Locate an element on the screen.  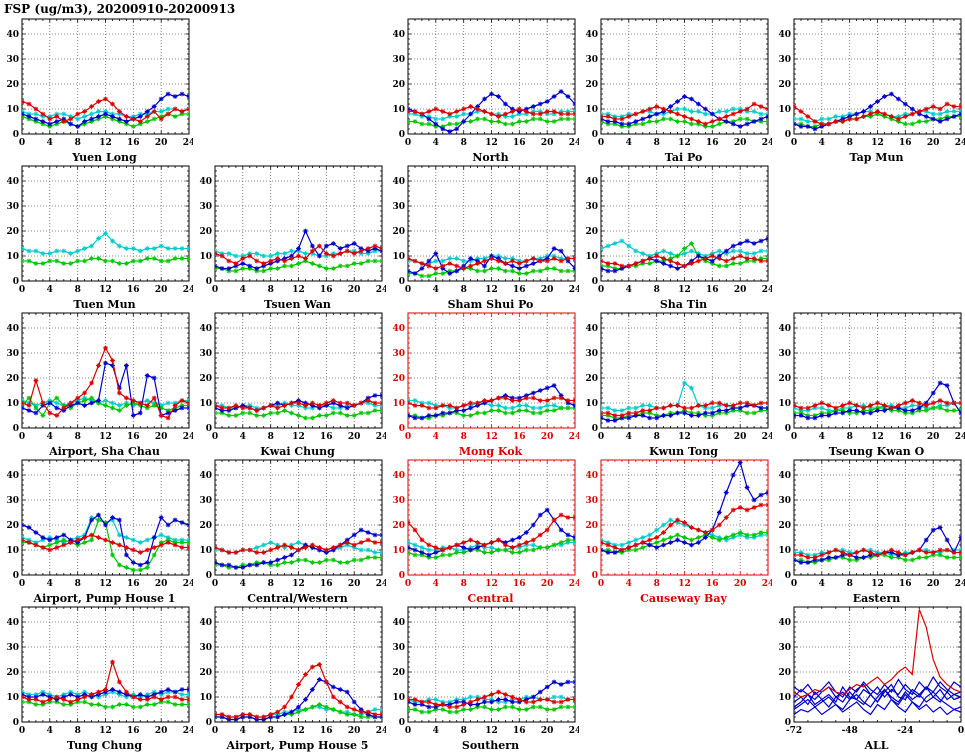
chart-panel: 0 10 20 30 40 0 4 8 12 16 20 24 Causeway Bay is located at coordinates (676, 531).